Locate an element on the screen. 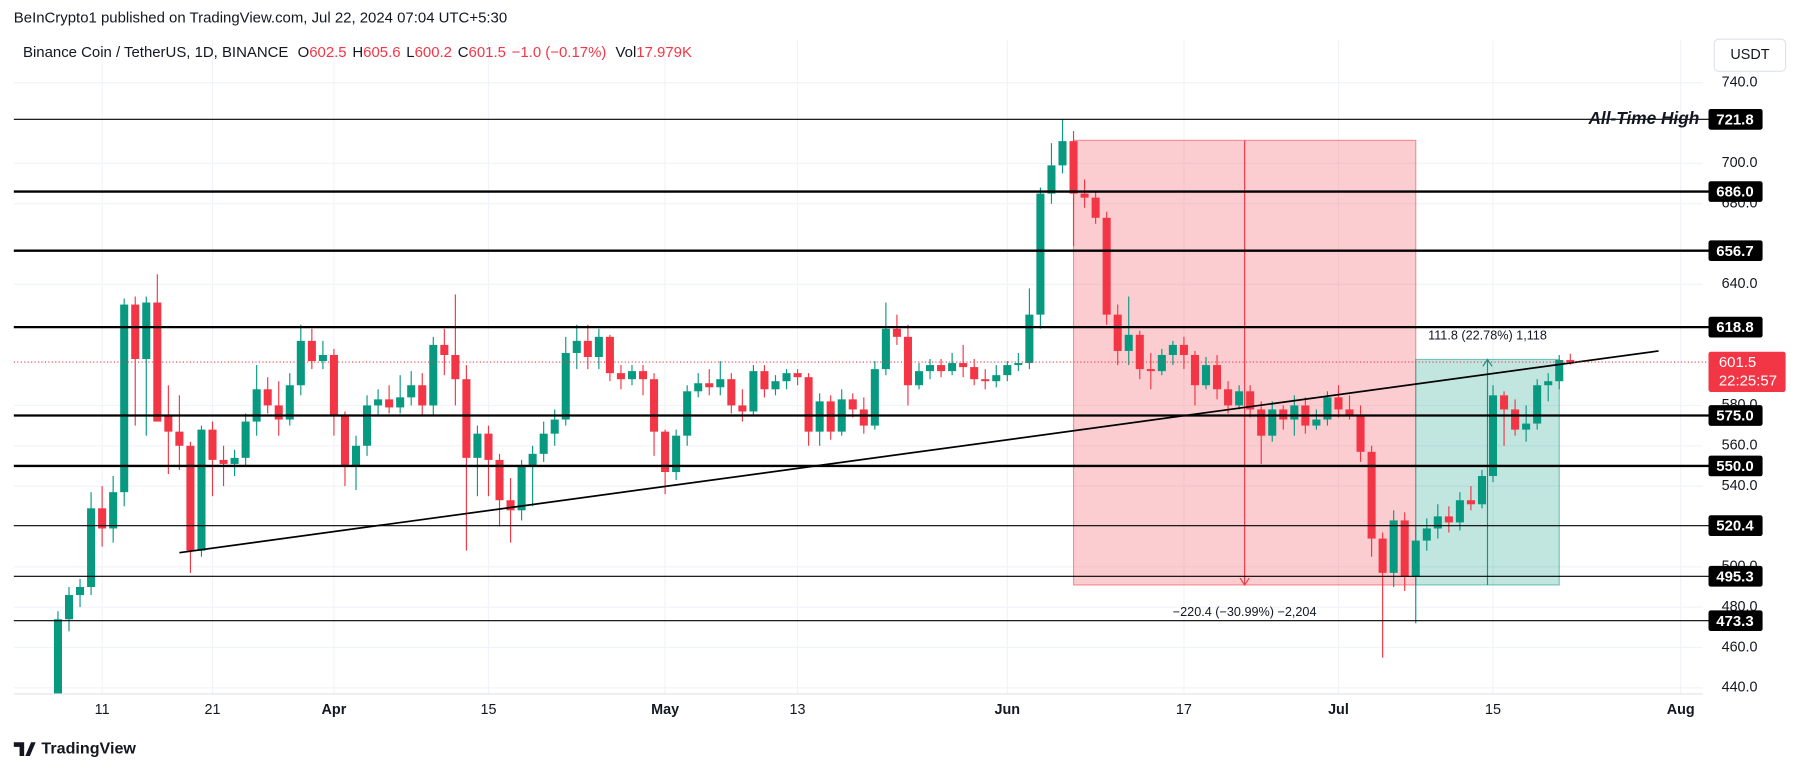 Image resolution: width=1804 pixels, height=771 pixels. countdown: 22:25:57 is located at coordinates (1748, 381).